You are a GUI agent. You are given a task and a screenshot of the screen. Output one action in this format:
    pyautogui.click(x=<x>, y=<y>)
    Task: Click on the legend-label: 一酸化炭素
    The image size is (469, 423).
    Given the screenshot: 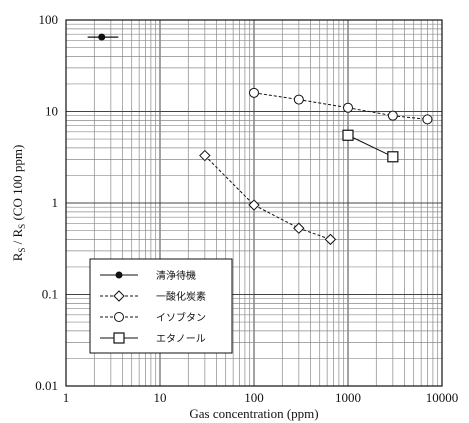 What is the action you would take?
    pyautogui.click(x=181, y=296)
    